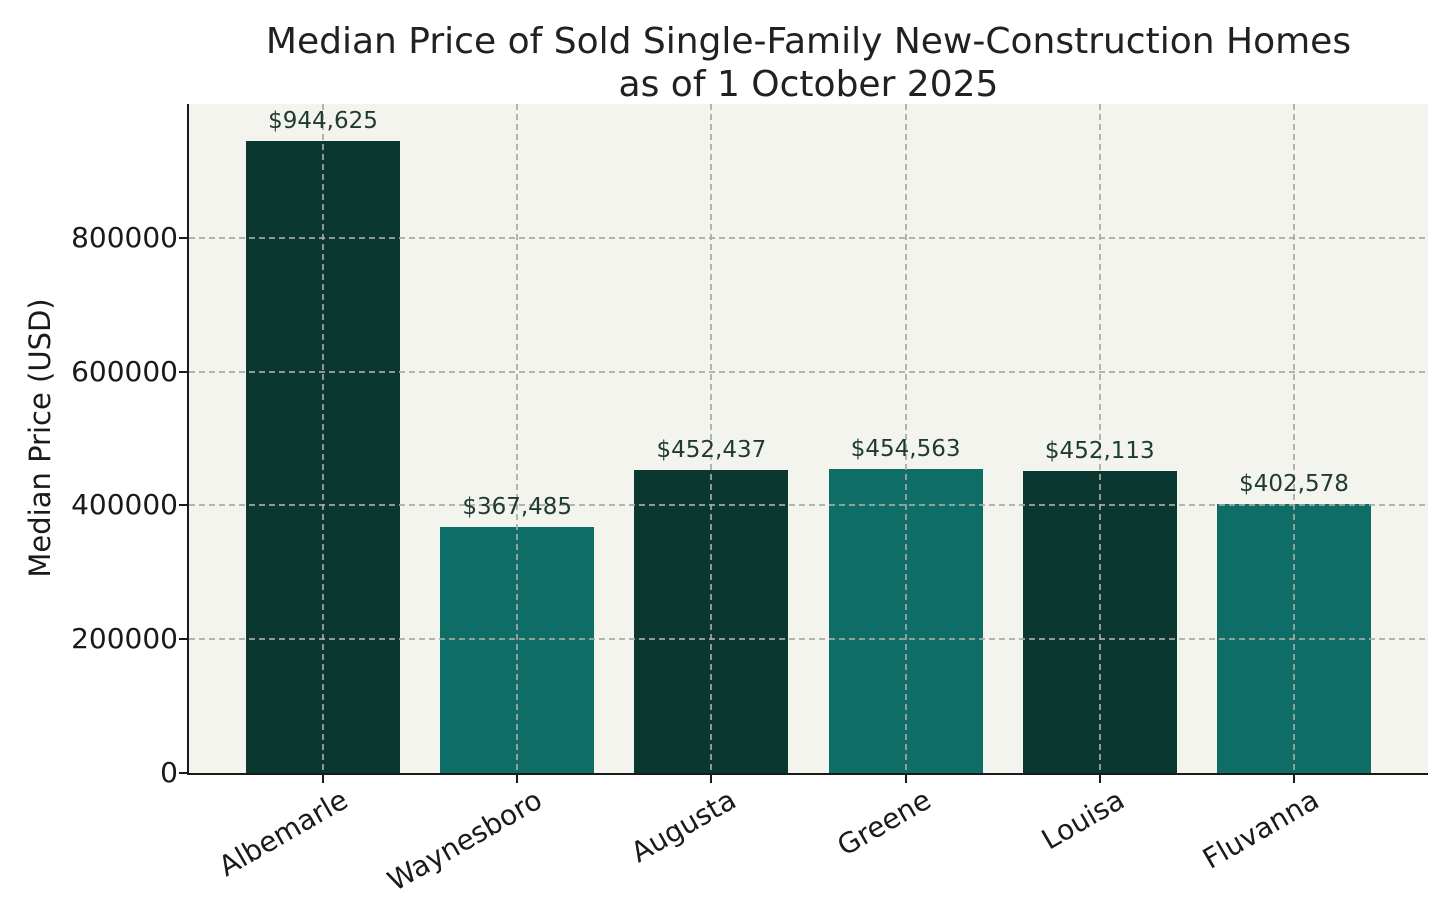  I want to click on gridline-x-greene, so click(905, 438).